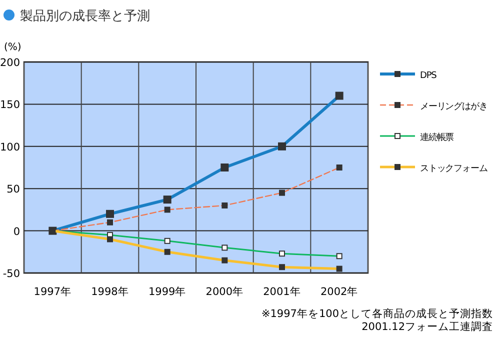 Image resolution: width=500 pixels, height=339 pixels. I want to click on x-tick-label: 1997年, so click(53, 292).